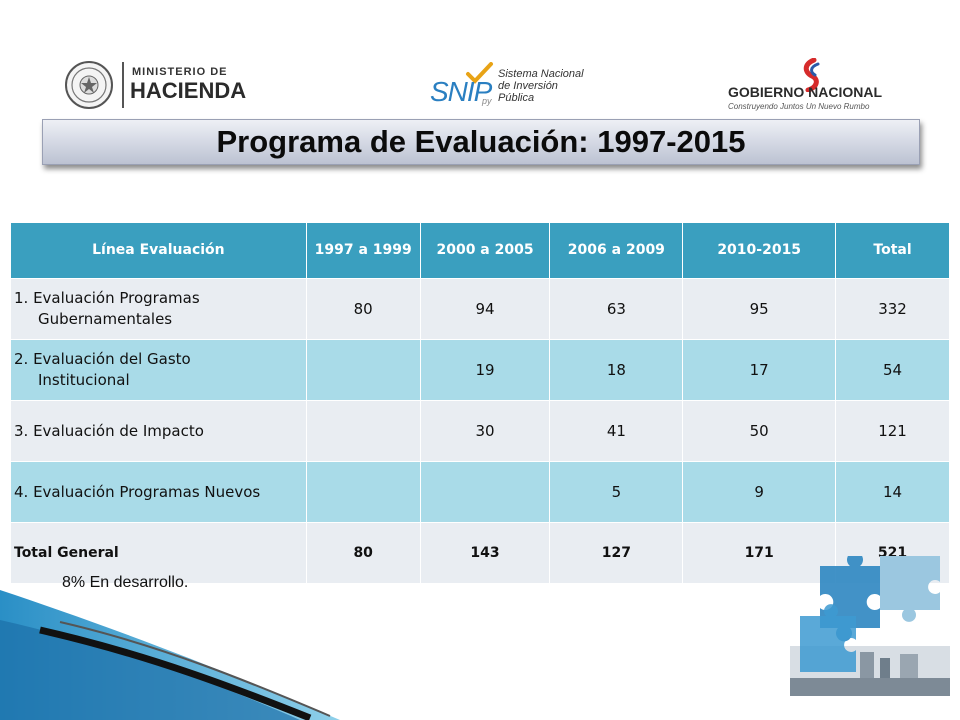  What do you see at coordinates (461, 91) in the screenshot?
I see `logo-snip-word: SNIP` at bounding box center [461, 91].